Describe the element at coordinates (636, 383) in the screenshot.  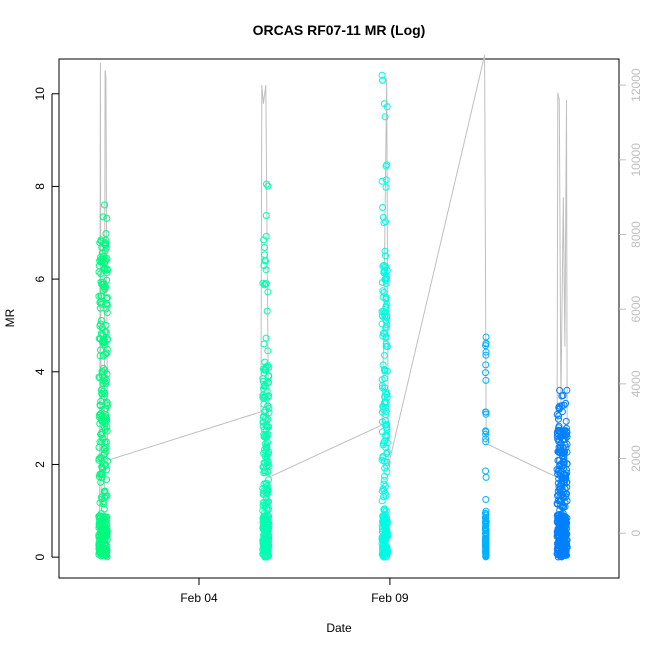
I see `y2-tick-label: 4000` at that location.